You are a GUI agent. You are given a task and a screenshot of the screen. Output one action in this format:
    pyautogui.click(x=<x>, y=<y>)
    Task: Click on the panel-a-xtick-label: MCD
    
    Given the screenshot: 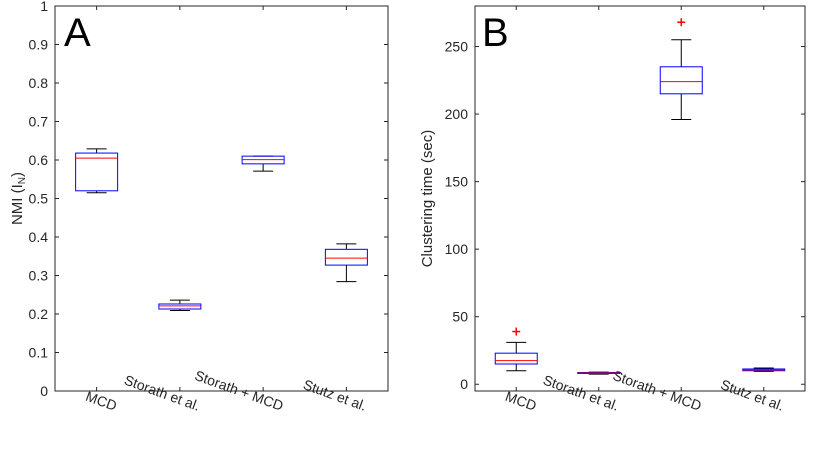 What is the action you would take?
    pyautogui.click(x=101, y=401)
    